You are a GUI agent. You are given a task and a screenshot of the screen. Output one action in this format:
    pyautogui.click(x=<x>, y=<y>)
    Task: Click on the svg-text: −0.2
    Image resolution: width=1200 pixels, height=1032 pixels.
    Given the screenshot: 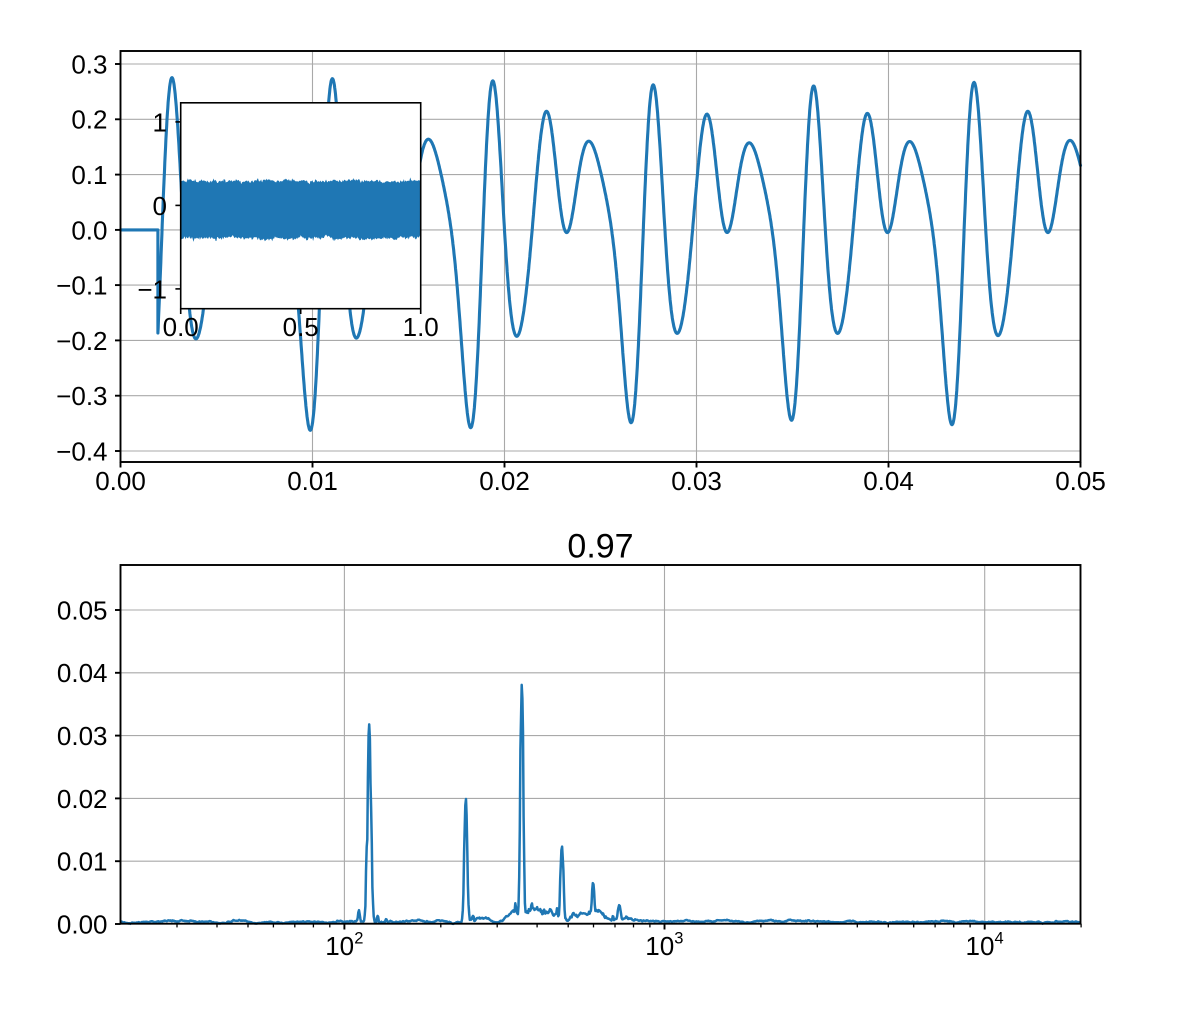 What is the action you would take?
    pyautogui.click(x=81, y=341)
    